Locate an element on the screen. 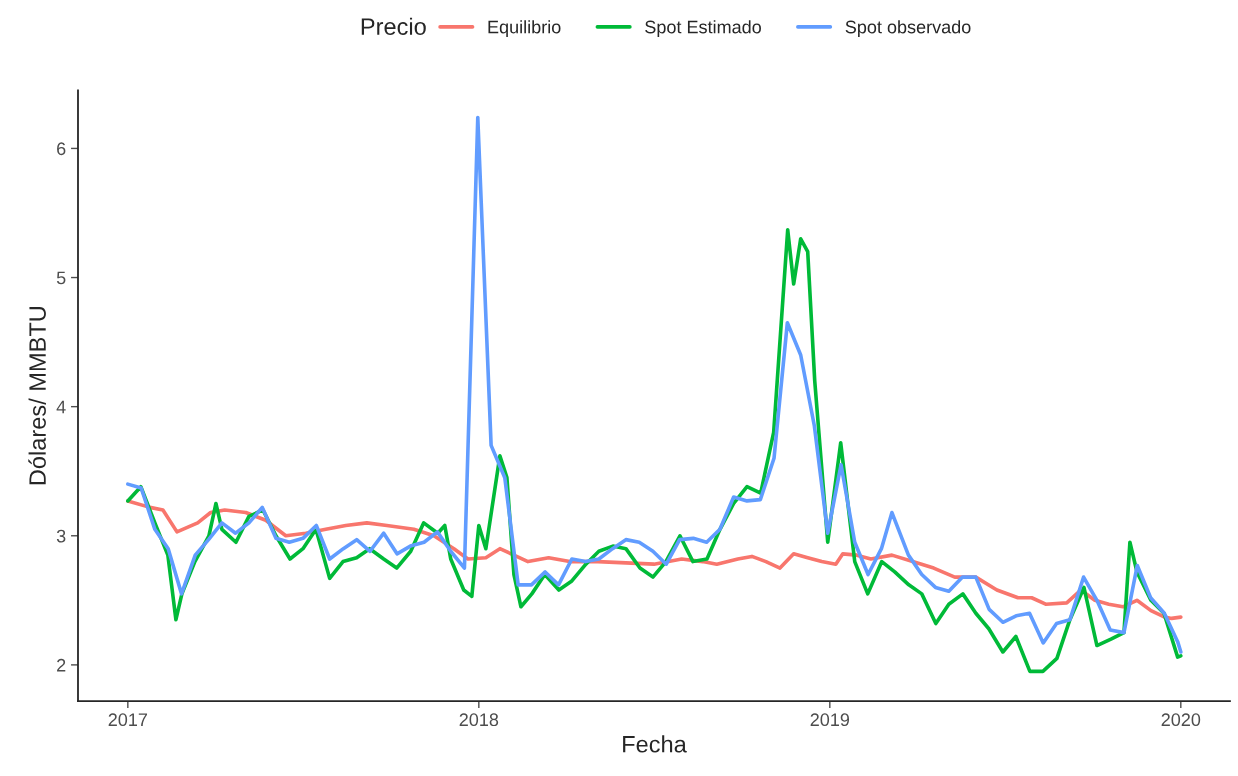  y-tick-label: 4 is located at coordinates (61, 407).